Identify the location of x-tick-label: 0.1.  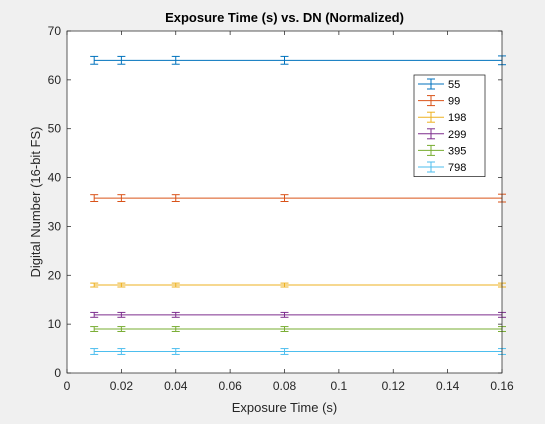
(339, 386).